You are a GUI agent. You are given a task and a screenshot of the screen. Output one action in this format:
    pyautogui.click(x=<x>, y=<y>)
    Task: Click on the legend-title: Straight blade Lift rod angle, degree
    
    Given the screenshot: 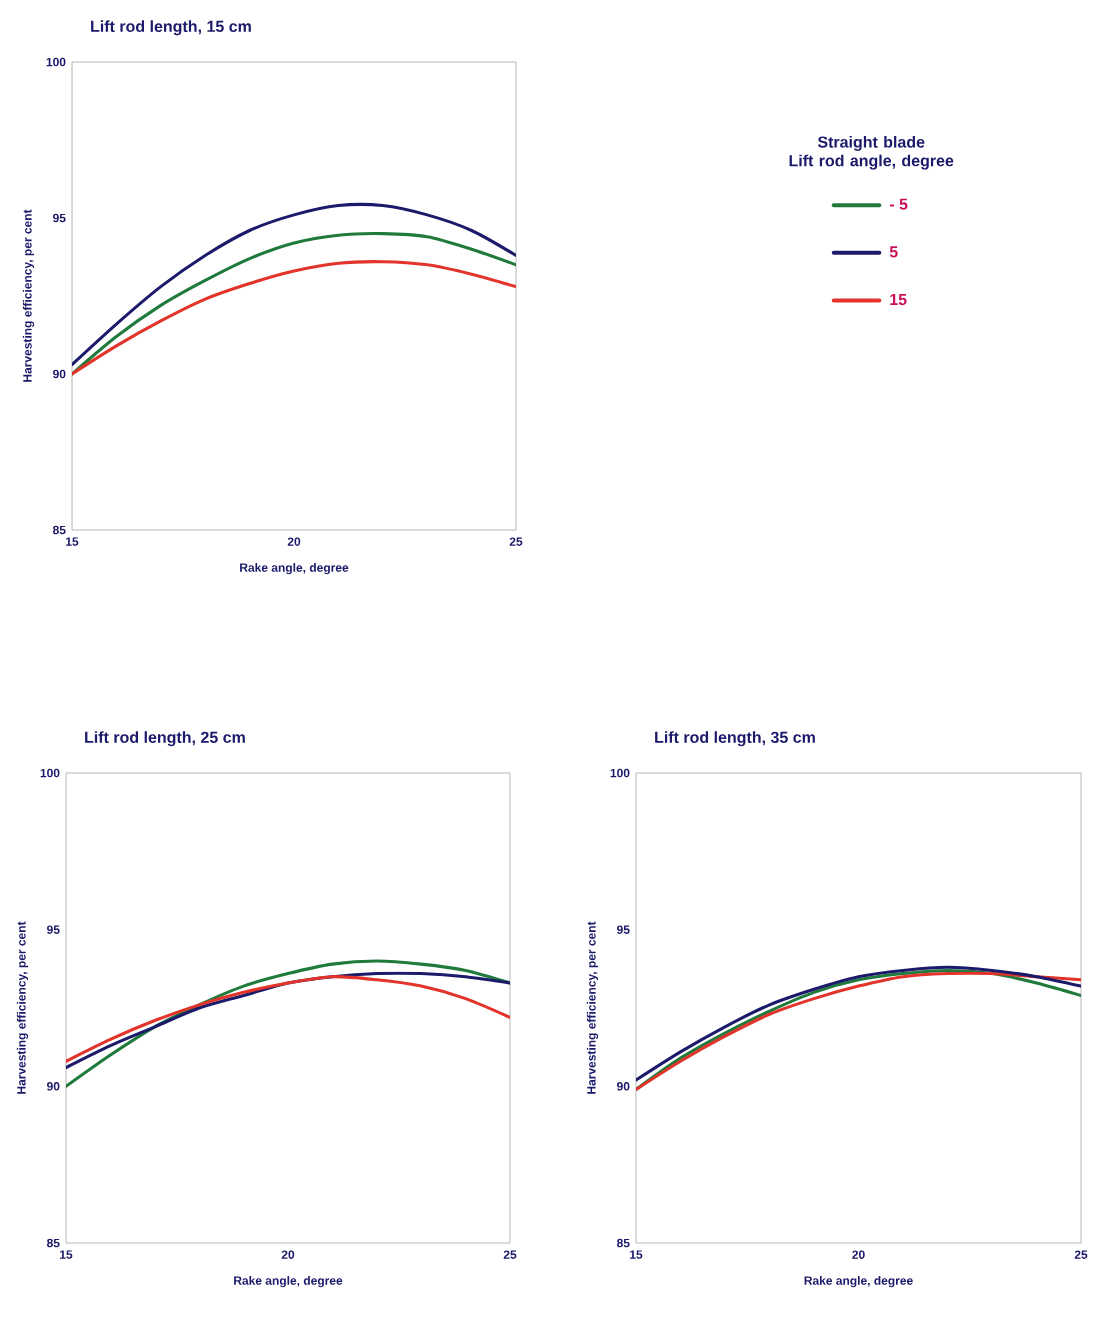 What is the action you would take?
    pyautogui.click(x=871, y=152)
    